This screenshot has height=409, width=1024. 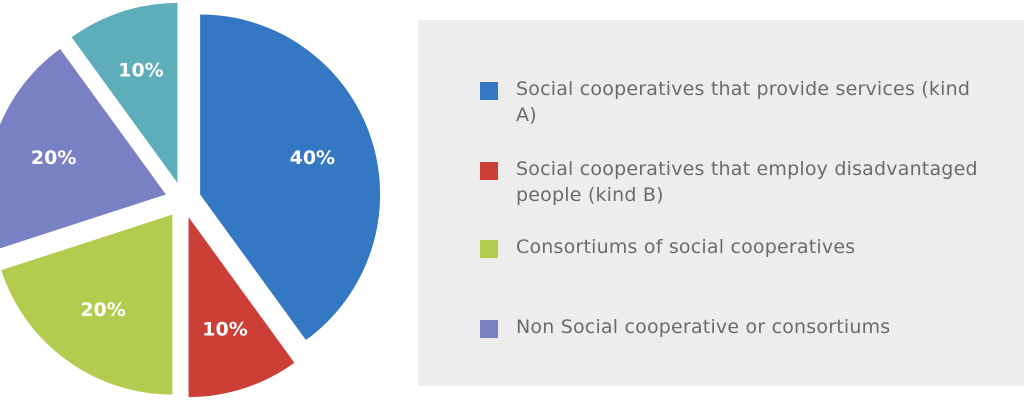 What do you see at coordinates (53, 158) in the screenshot?
I see `pie-slice-label-4: 20%` at bounding box center [53, 158].